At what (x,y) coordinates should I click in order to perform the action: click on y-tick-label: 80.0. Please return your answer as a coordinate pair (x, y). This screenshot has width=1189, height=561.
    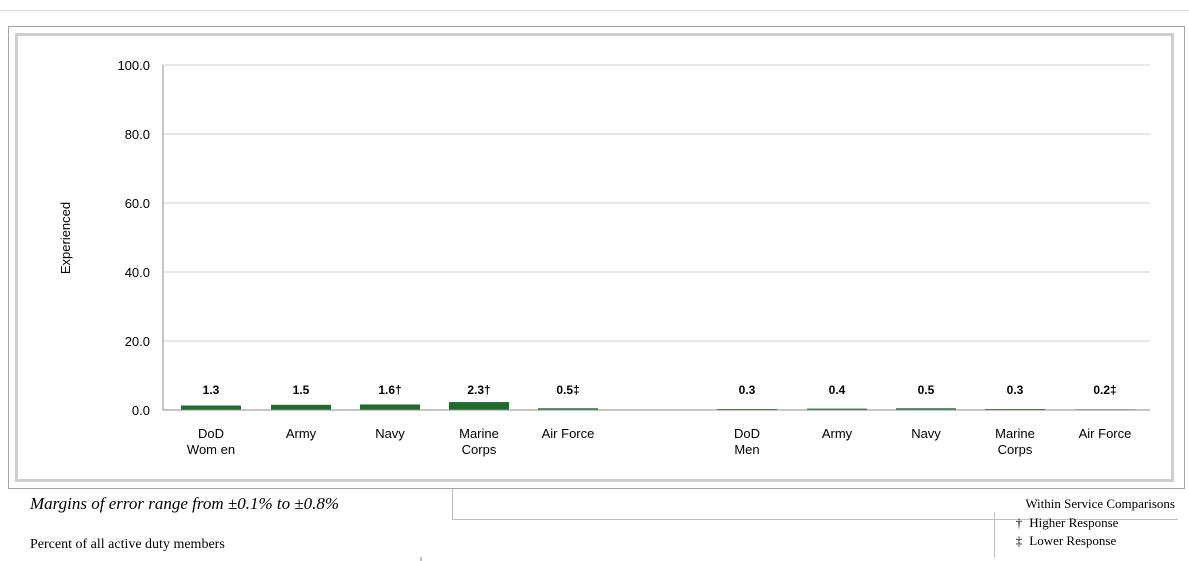
    Looking at the image, I should click on (137, 134).